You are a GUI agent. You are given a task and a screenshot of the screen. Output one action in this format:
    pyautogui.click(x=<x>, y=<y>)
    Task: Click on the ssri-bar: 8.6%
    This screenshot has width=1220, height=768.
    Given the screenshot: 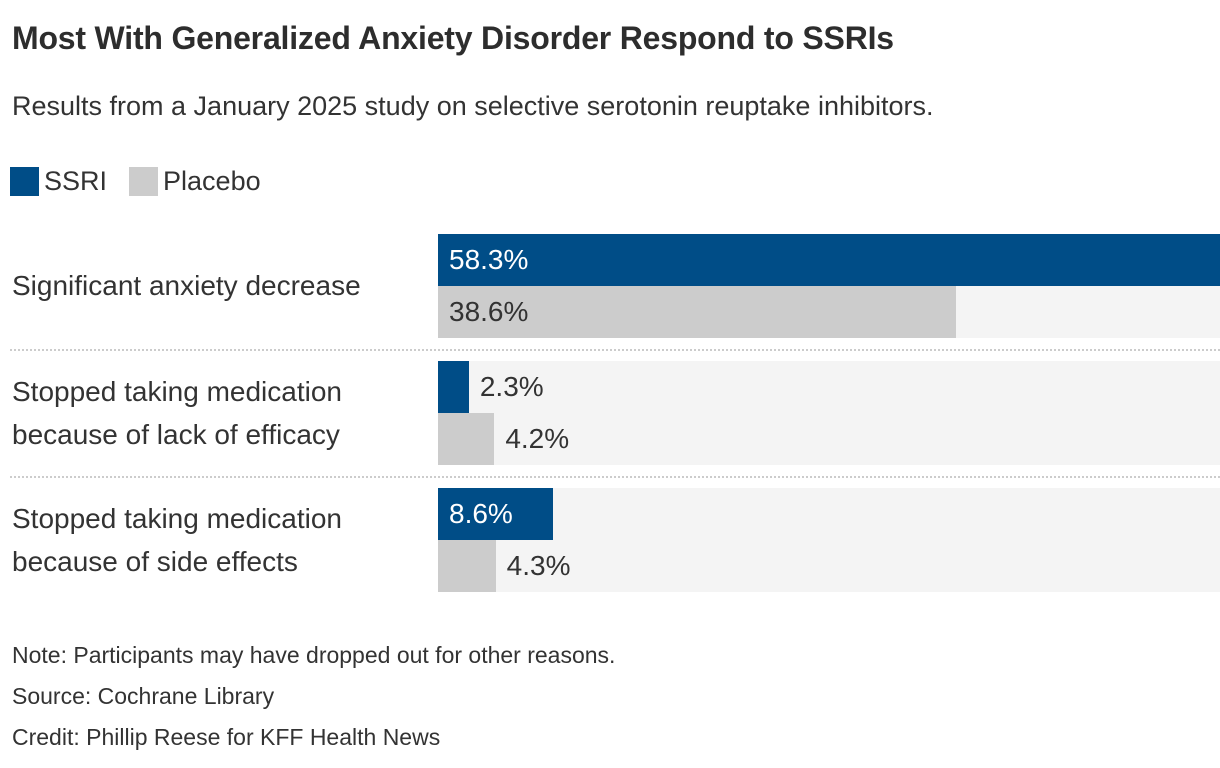 What is the action you would take?
    pyautogui.click(x=496, y=514)
    